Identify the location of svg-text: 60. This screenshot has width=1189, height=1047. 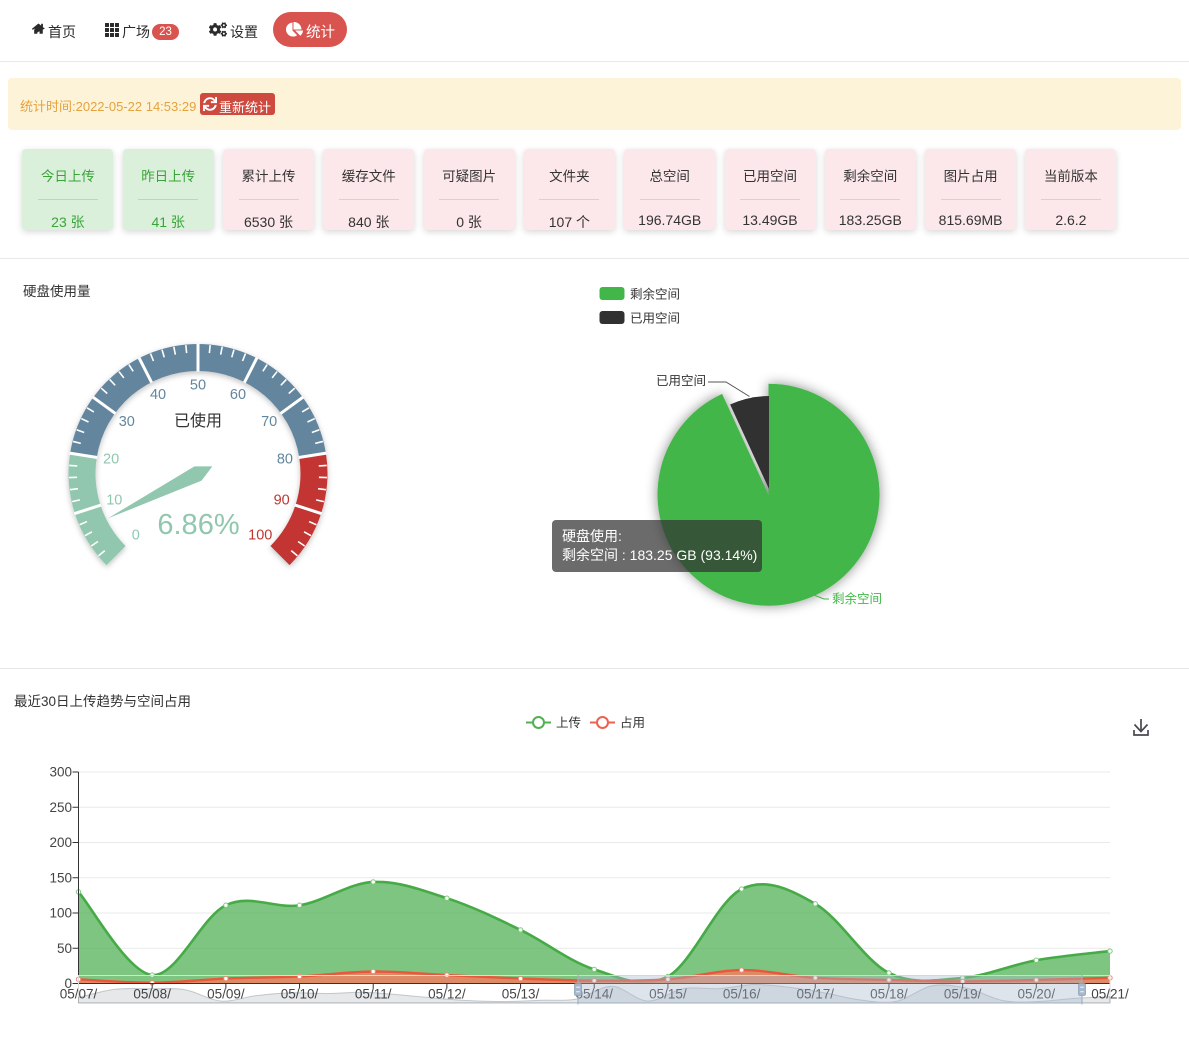
(238, 395).